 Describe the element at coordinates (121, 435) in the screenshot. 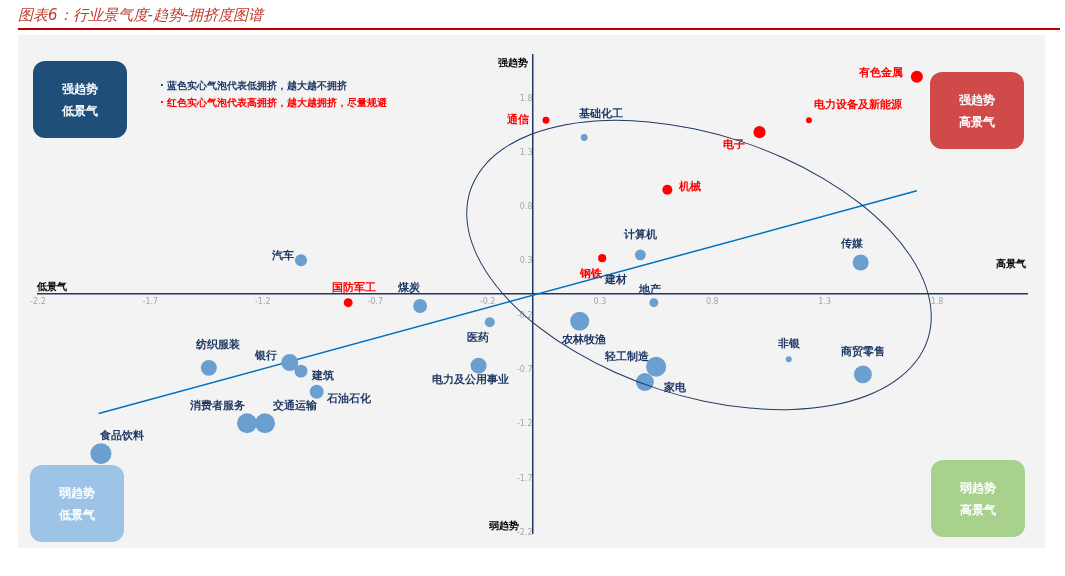

I see `annotation: 食品饮料` at that location.